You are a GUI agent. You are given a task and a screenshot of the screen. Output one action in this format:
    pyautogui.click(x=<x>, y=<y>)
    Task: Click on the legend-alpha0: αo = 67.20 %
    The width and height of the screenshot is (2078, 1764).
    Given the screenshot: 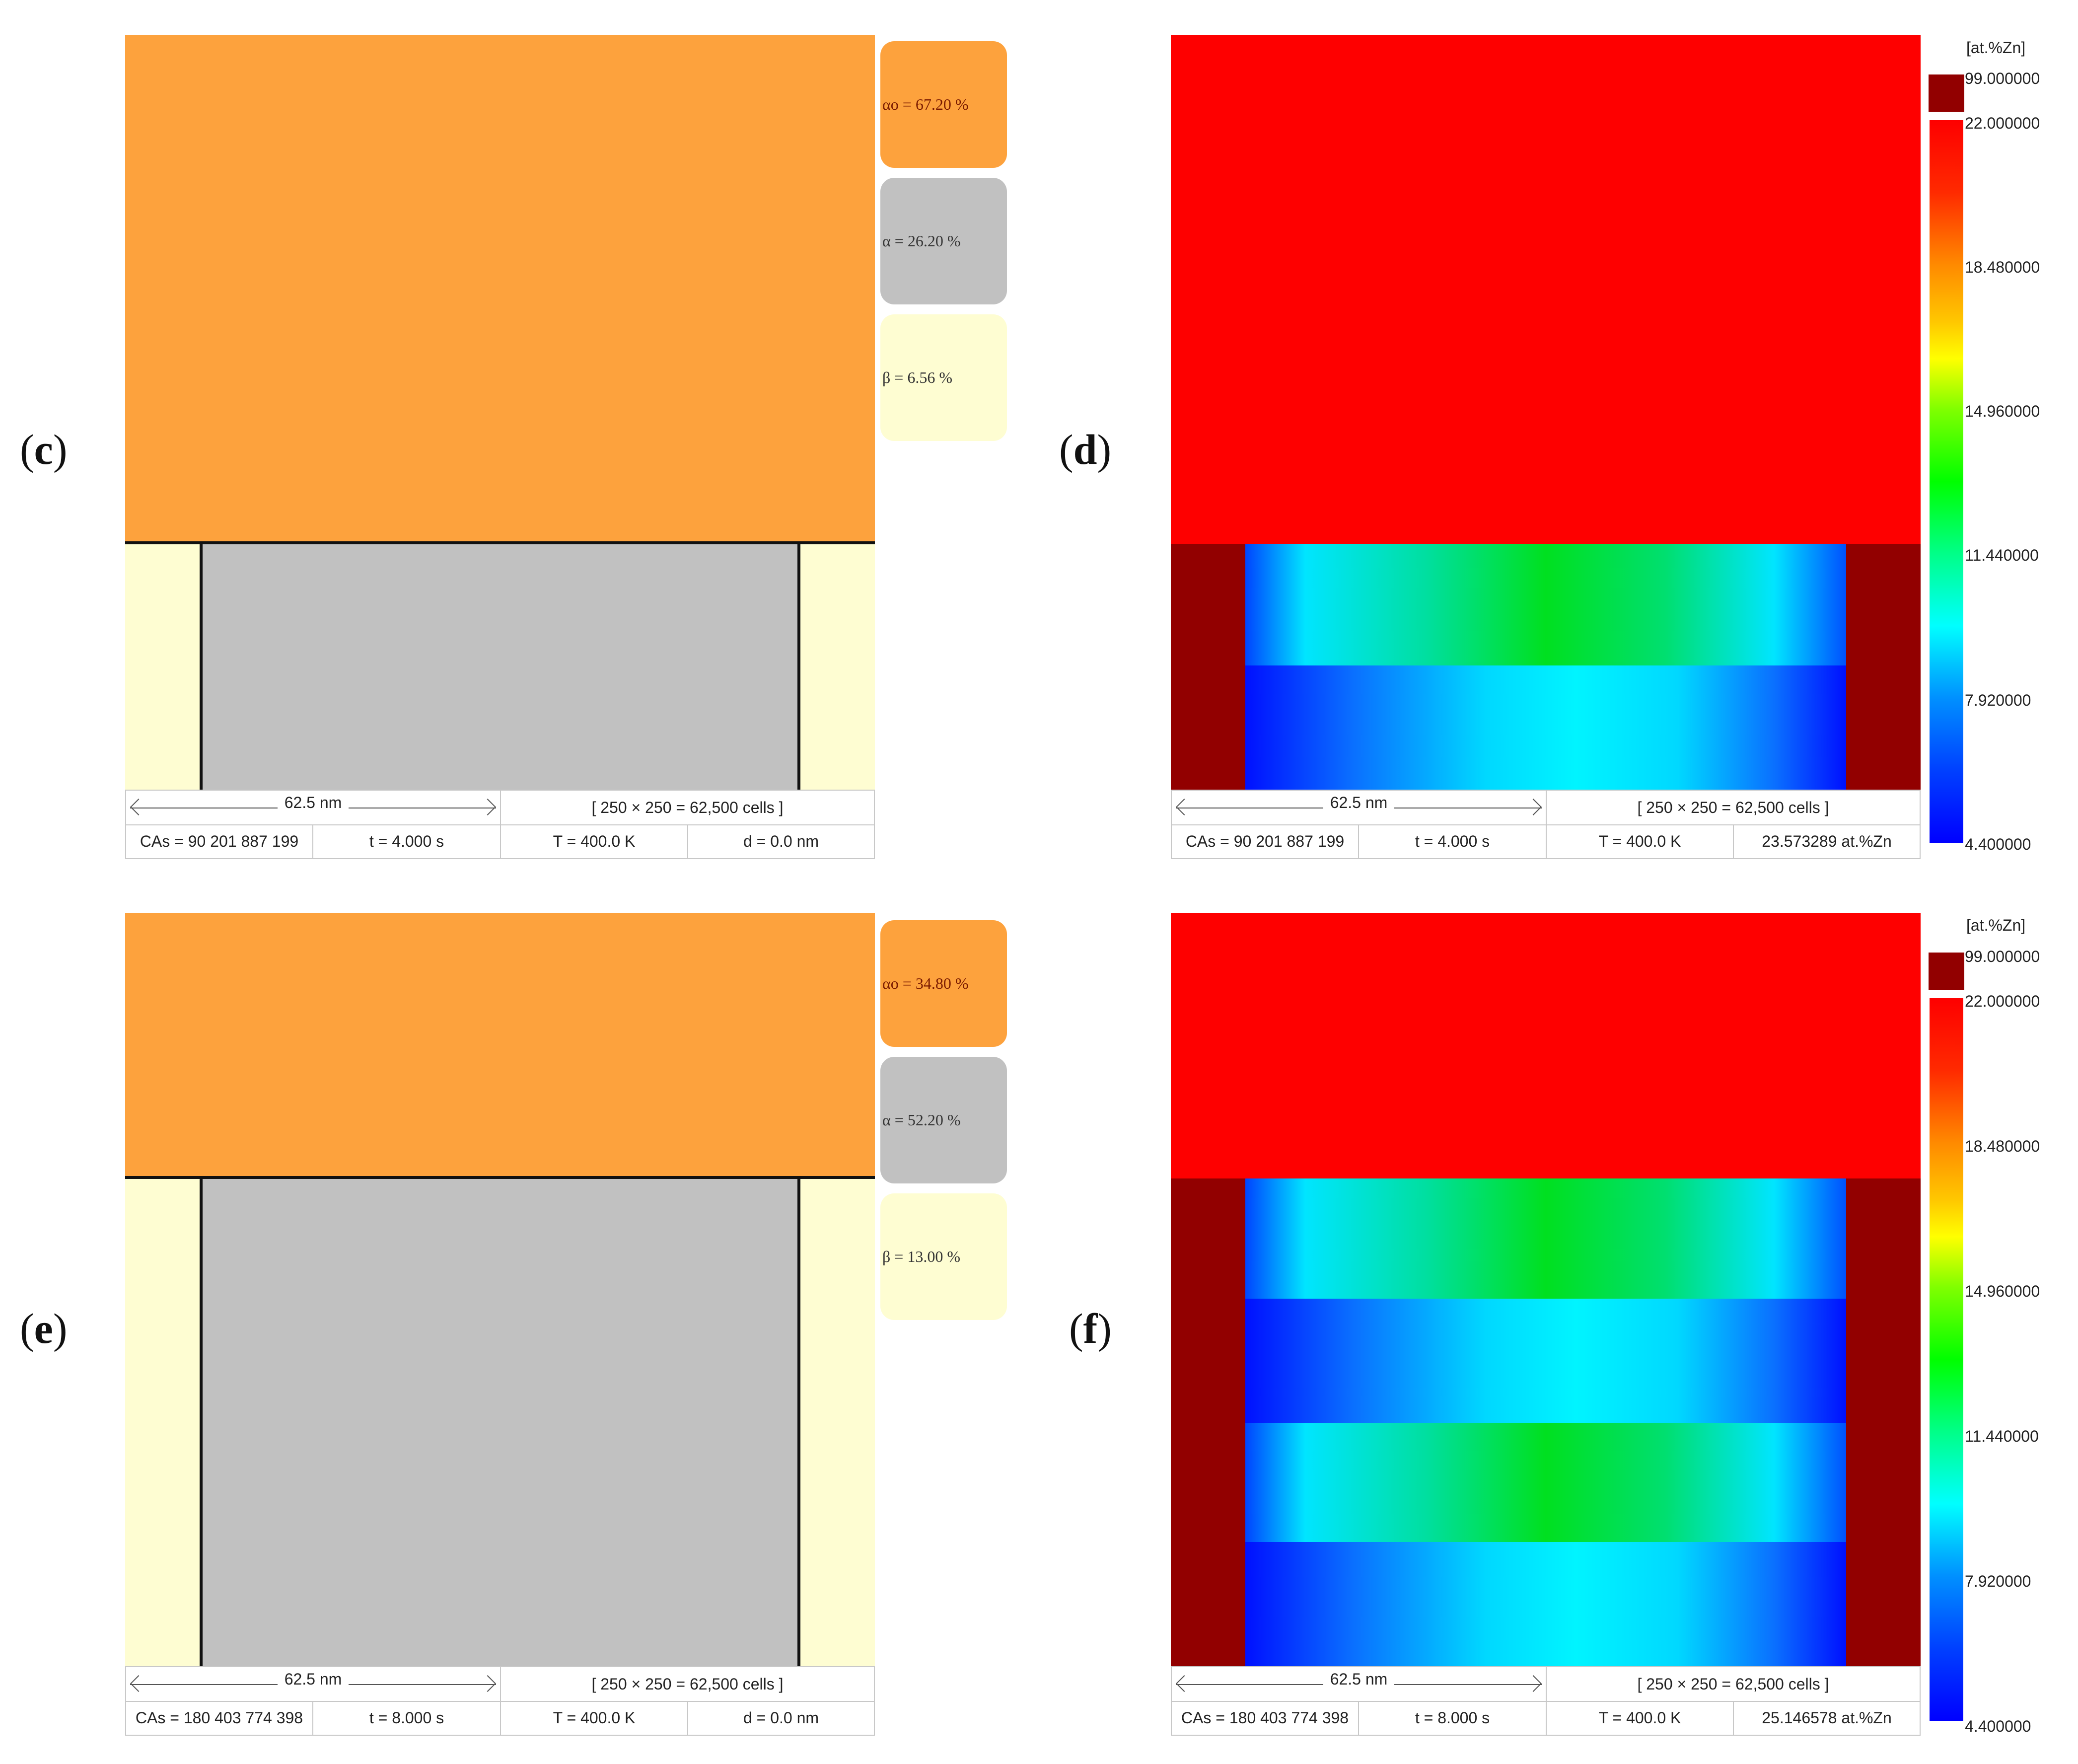 What is the action you would take?
    pyautogui.click(x=943, y=104)
    